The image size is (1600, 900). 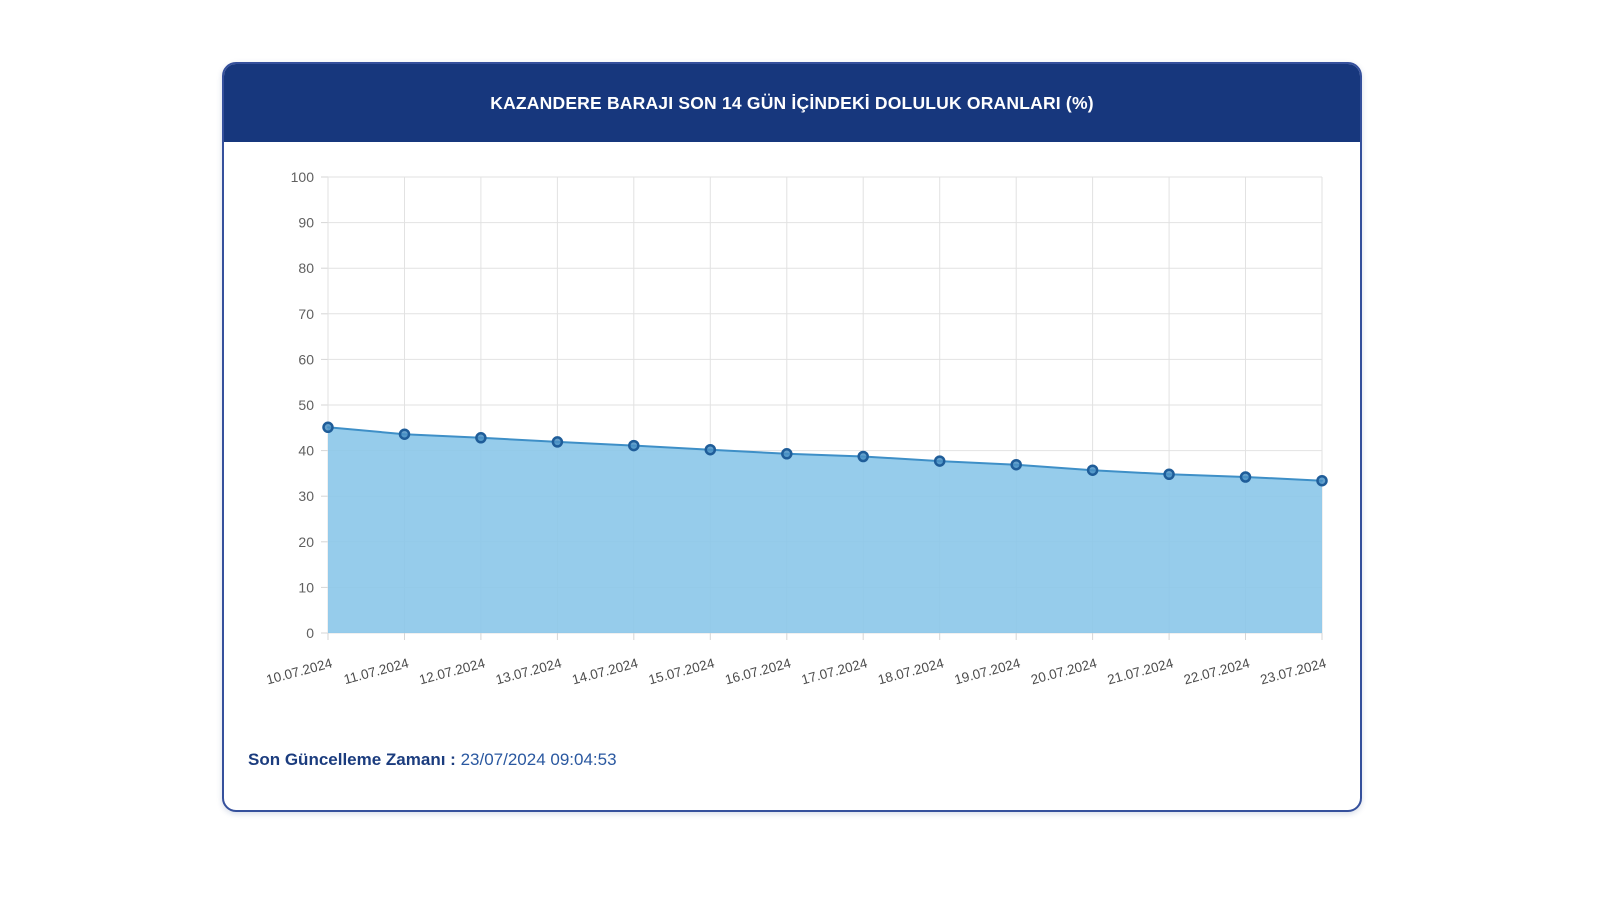 What do you see at coordinates (1064, 671) in the screenshot?
I see `x-axis-label: 20.07.2024` at bounding box center [1064, 671].